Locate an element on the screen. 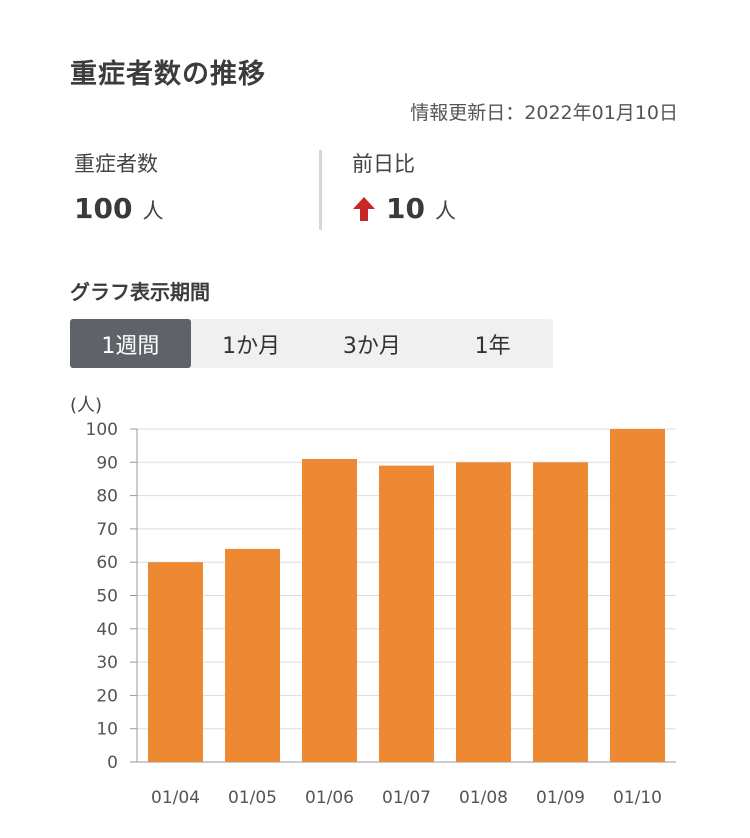 The height and width of the screenshot is (838, 750). stat-total-label: 重症者数 is located at coordinates (116, 164).